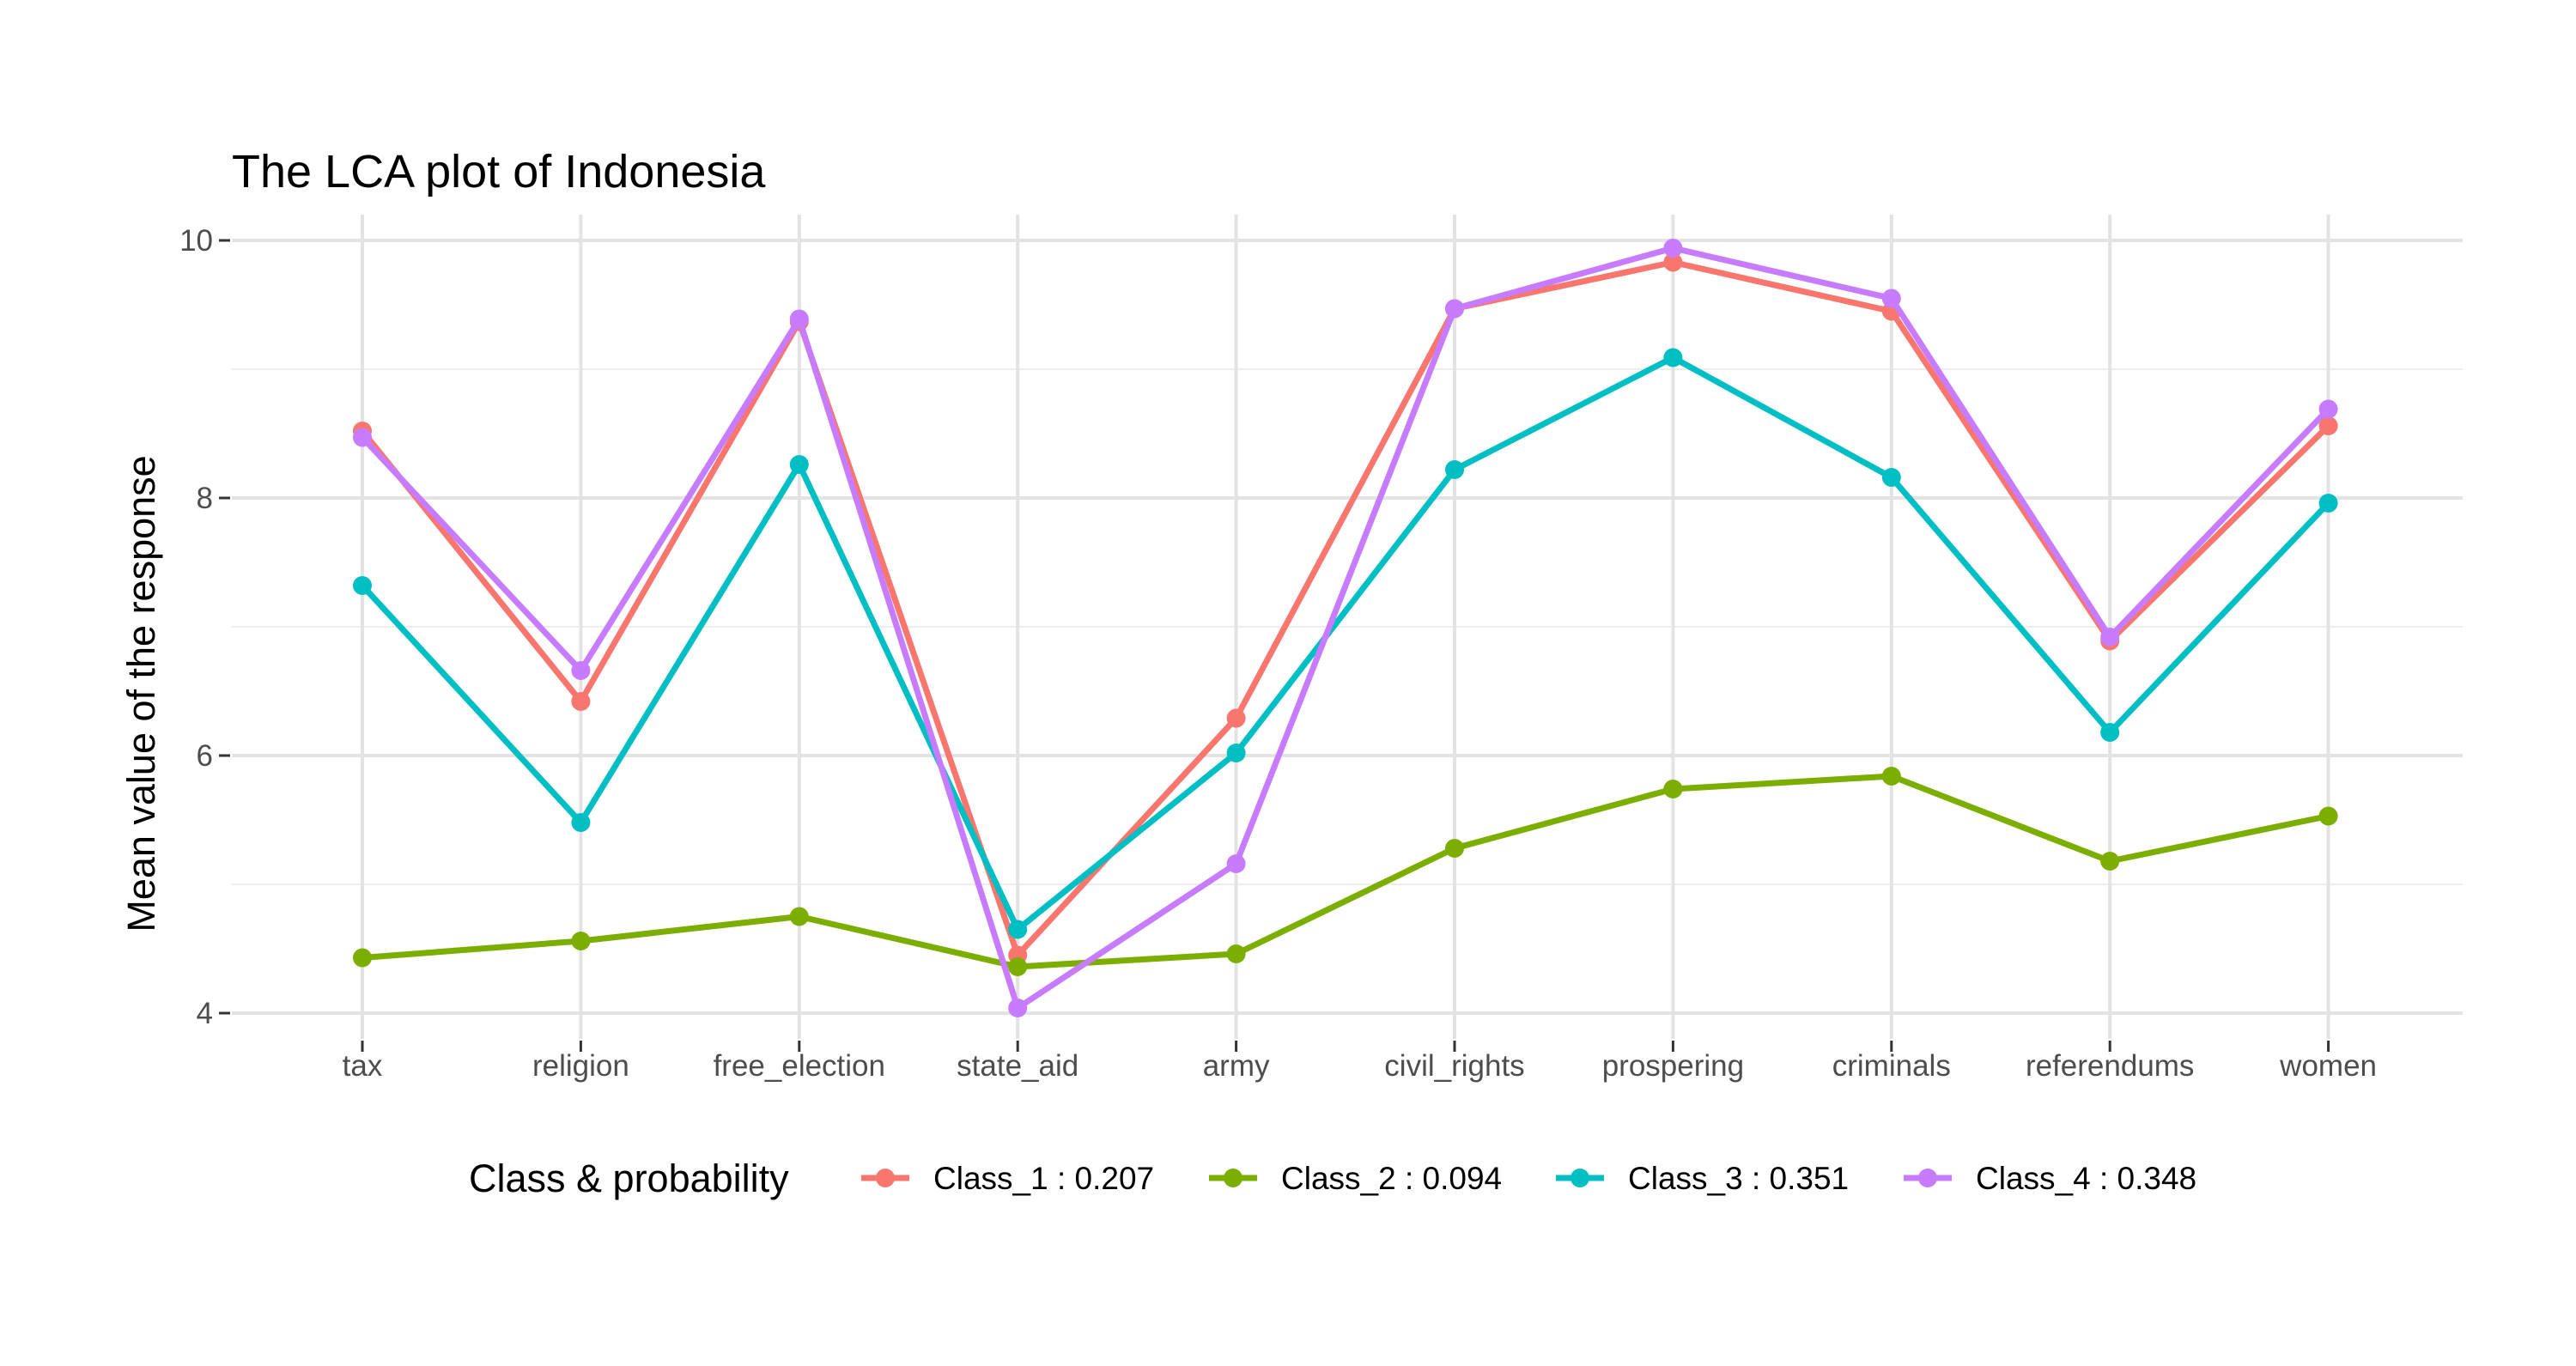  I want to click on y-tick-label: 10, so click(196, 241).